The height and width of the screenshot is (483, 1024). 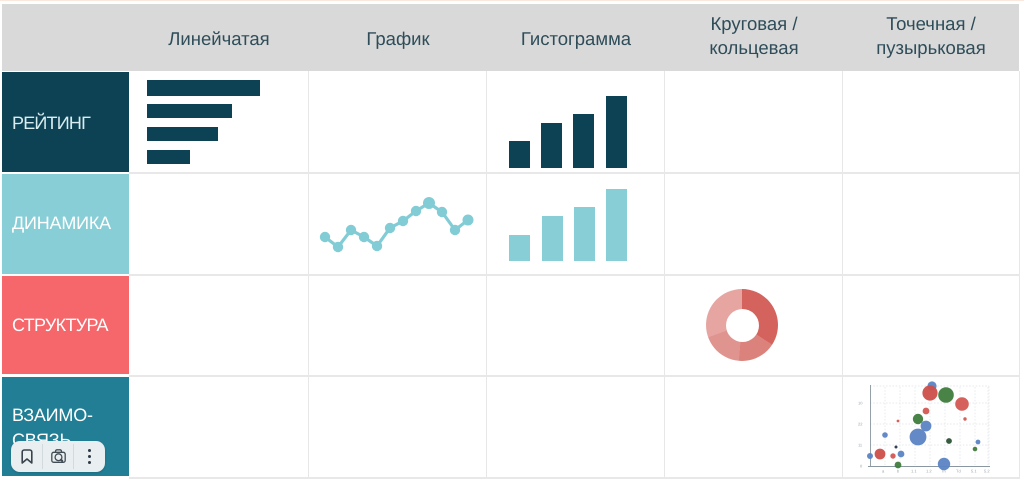 I want to click on svg-text: Th, so click(x=943, y=471).